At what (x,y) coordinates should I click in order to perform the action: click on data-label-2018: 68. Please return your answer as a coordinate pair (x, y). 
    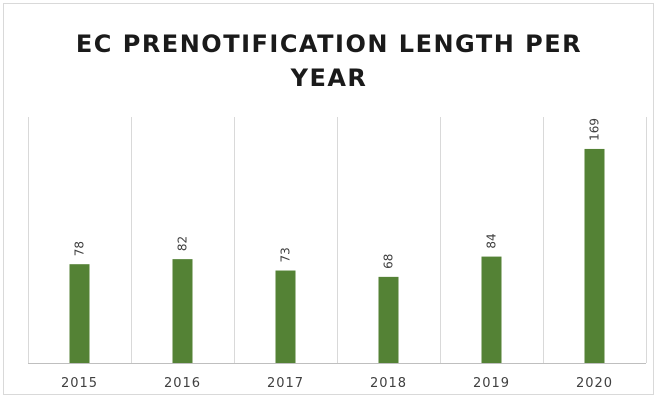
    Looking at the image, I should click on (389, 261).